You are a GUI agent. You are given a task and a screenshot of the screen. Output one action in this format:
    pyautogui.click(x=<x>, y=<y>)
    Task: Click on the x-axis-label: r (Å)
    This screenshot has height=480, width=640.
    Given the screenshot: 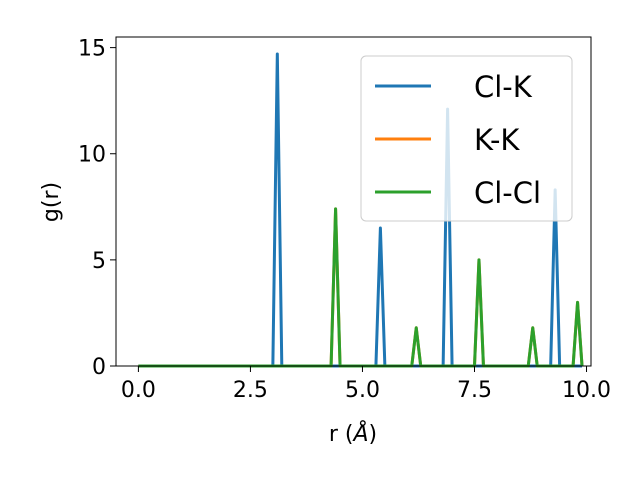 What is the action you would take?
    pyautogui.click(x=353, y=433)
    